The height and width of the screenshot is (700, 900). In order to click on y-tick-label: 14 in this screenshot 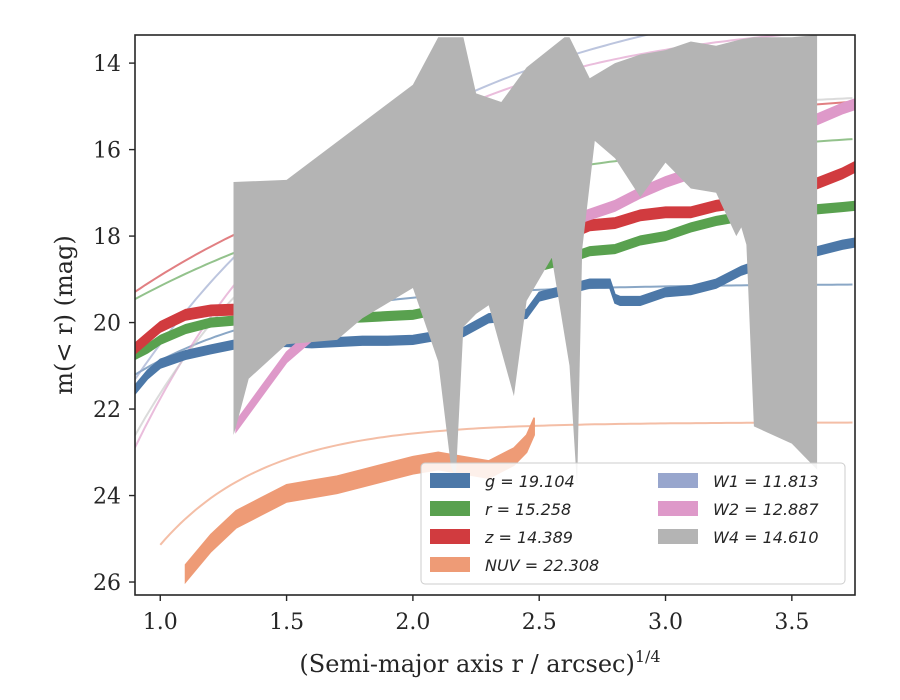, I will do `click(107, 64)`.